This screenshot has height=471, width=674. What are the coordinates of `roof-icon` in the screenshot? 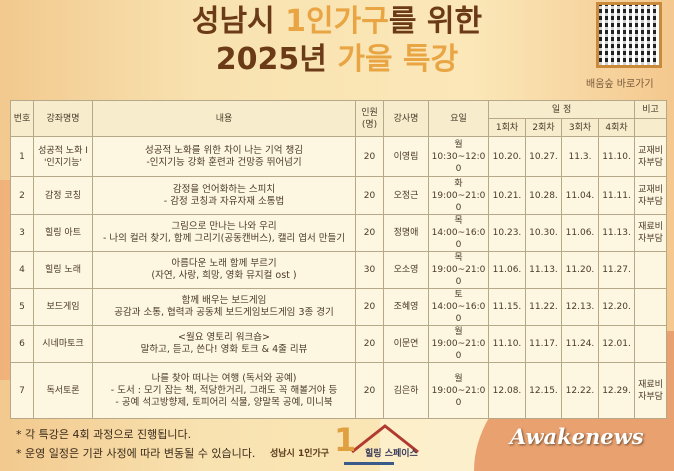 It's located at (385, 439).